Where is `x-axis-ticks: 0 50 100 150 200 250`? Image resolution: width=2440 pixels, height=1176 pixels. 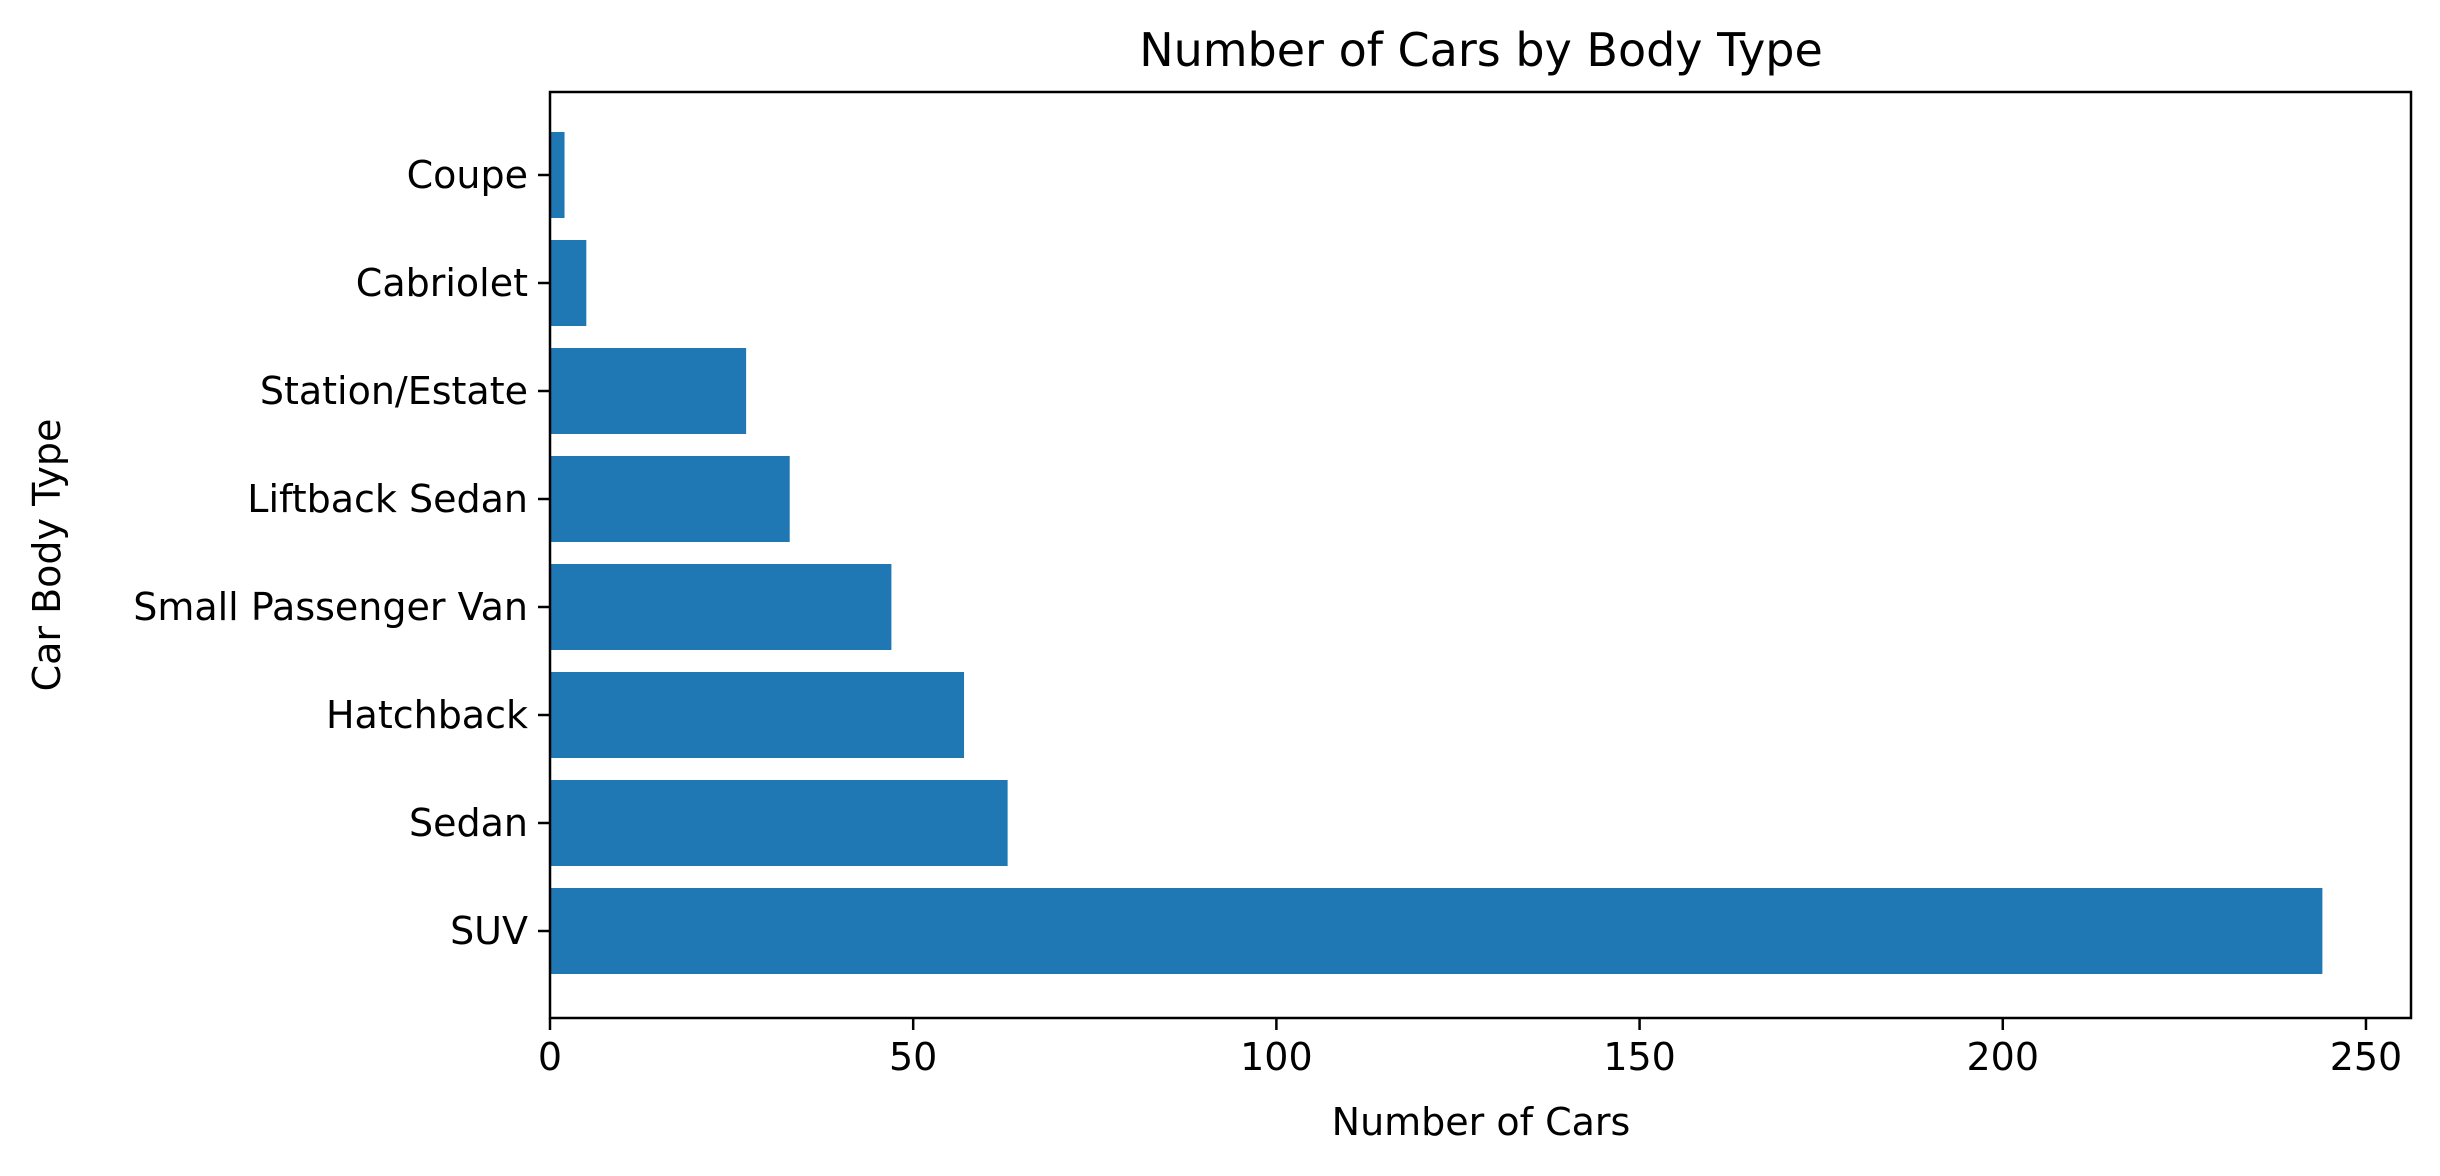
x-axis-ticks: 0 50 100 150 200 250 is located at coordinates (1470, 1048).